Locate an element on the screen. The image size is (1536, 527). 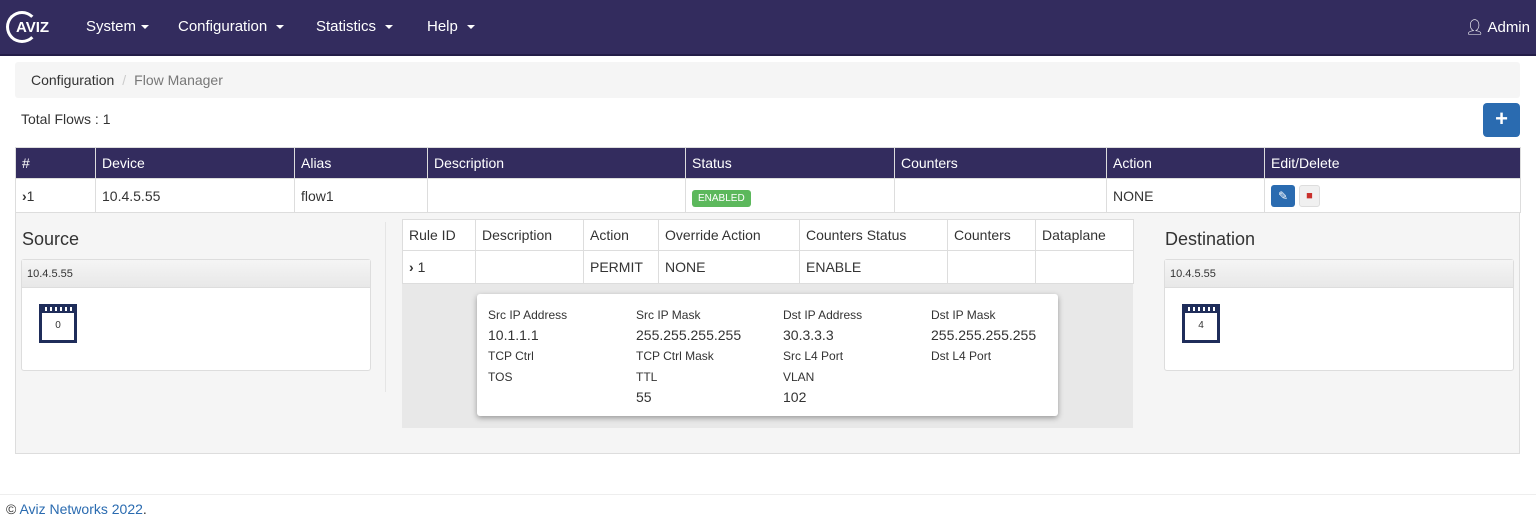
field-label: TCP Ctrl is located at coordinates (511, 356).